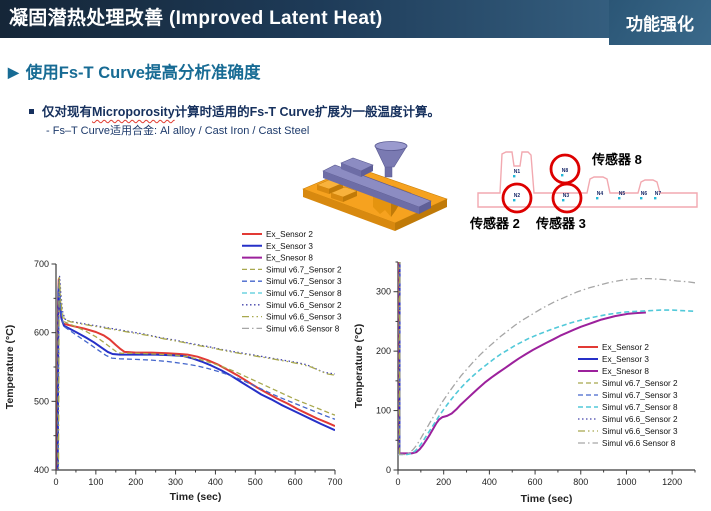 This screenshot has width=711, height=511. I want to click on highlight-circle-sensor8, so click(565, 169).